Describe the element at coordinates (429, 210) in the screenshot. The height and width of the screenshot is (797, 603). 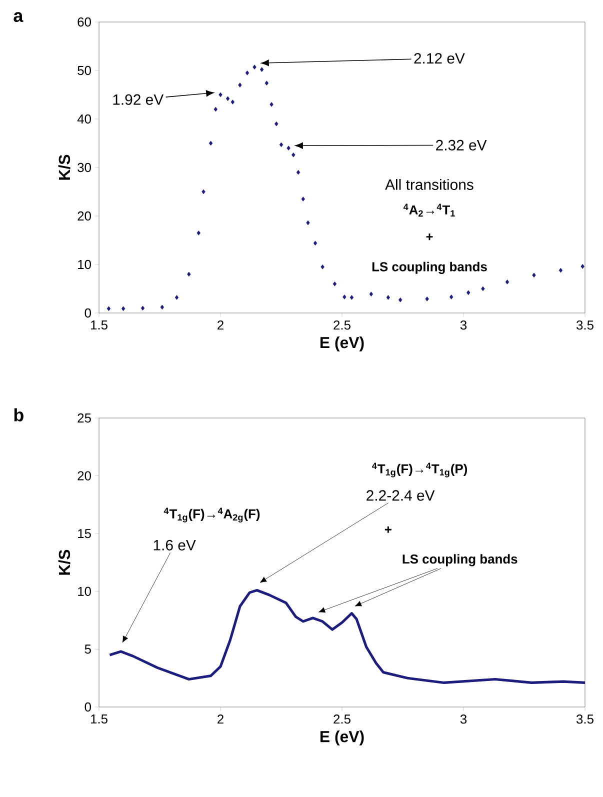
I see `annotation: $^{4}$A$_{2}$→$^{4}$T$_{1}$` at that location.